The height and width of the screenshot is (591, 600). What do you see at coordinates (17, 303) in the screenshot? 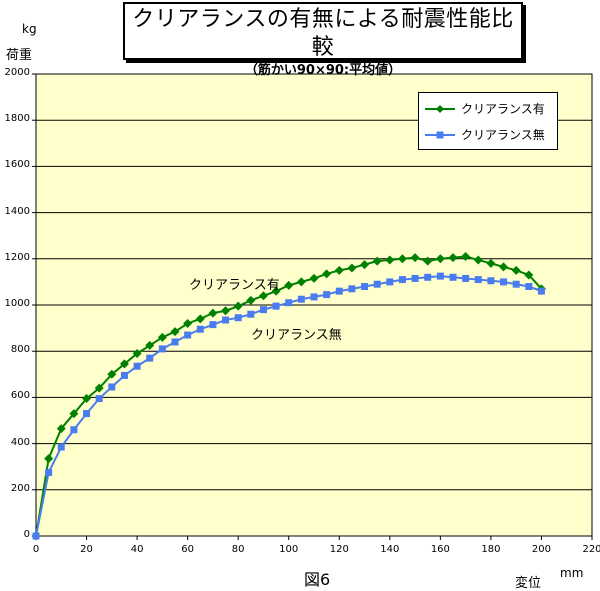
I see `y-tick-label: 1000` at bounding box center [17, 303].